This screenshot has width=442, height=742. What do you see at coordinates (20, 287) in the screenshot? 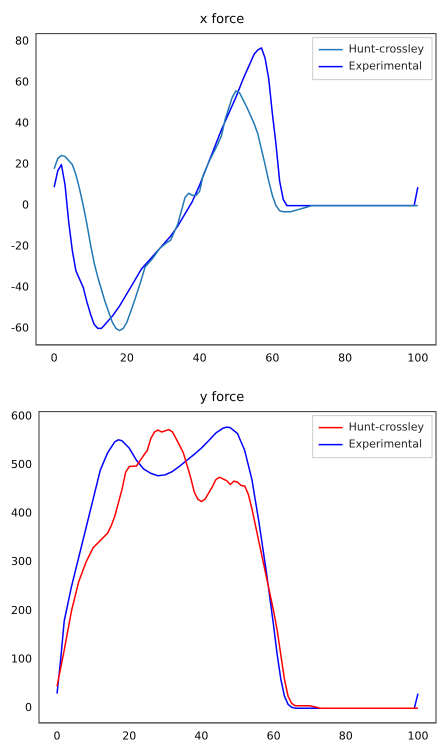
I see `y-tick-label: -40` at bounding box center [20, 287].